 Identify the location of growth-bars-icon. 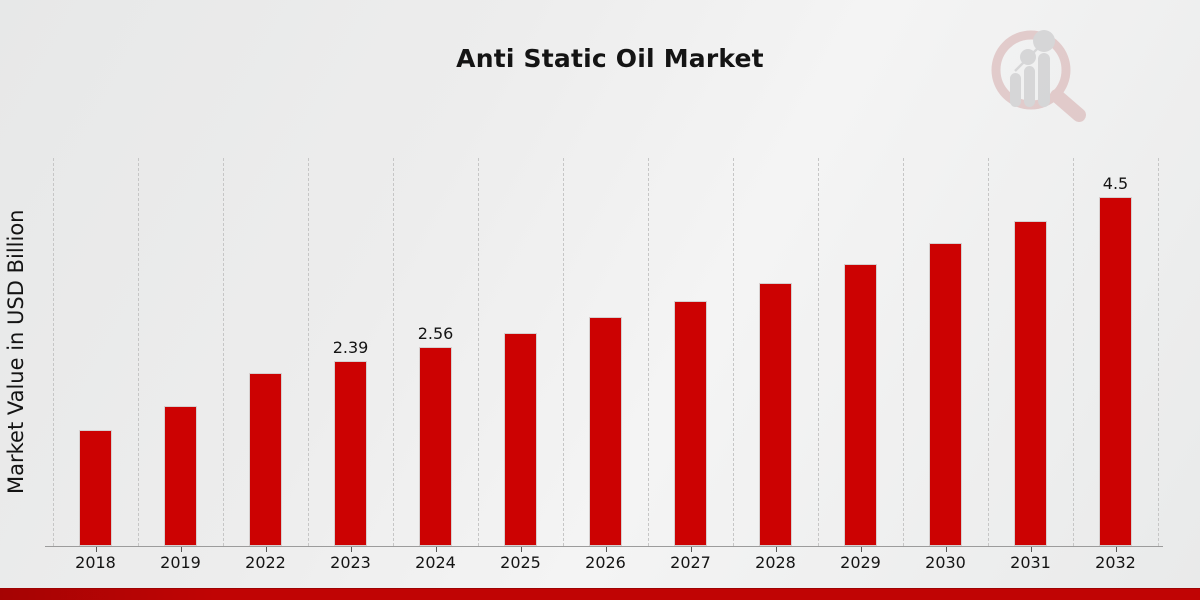
(1032, 68).